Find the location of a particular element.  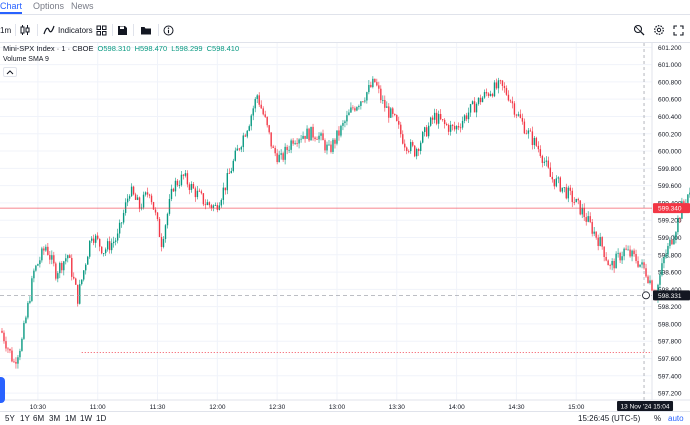

settings-button is located at coordinates (659, 30).